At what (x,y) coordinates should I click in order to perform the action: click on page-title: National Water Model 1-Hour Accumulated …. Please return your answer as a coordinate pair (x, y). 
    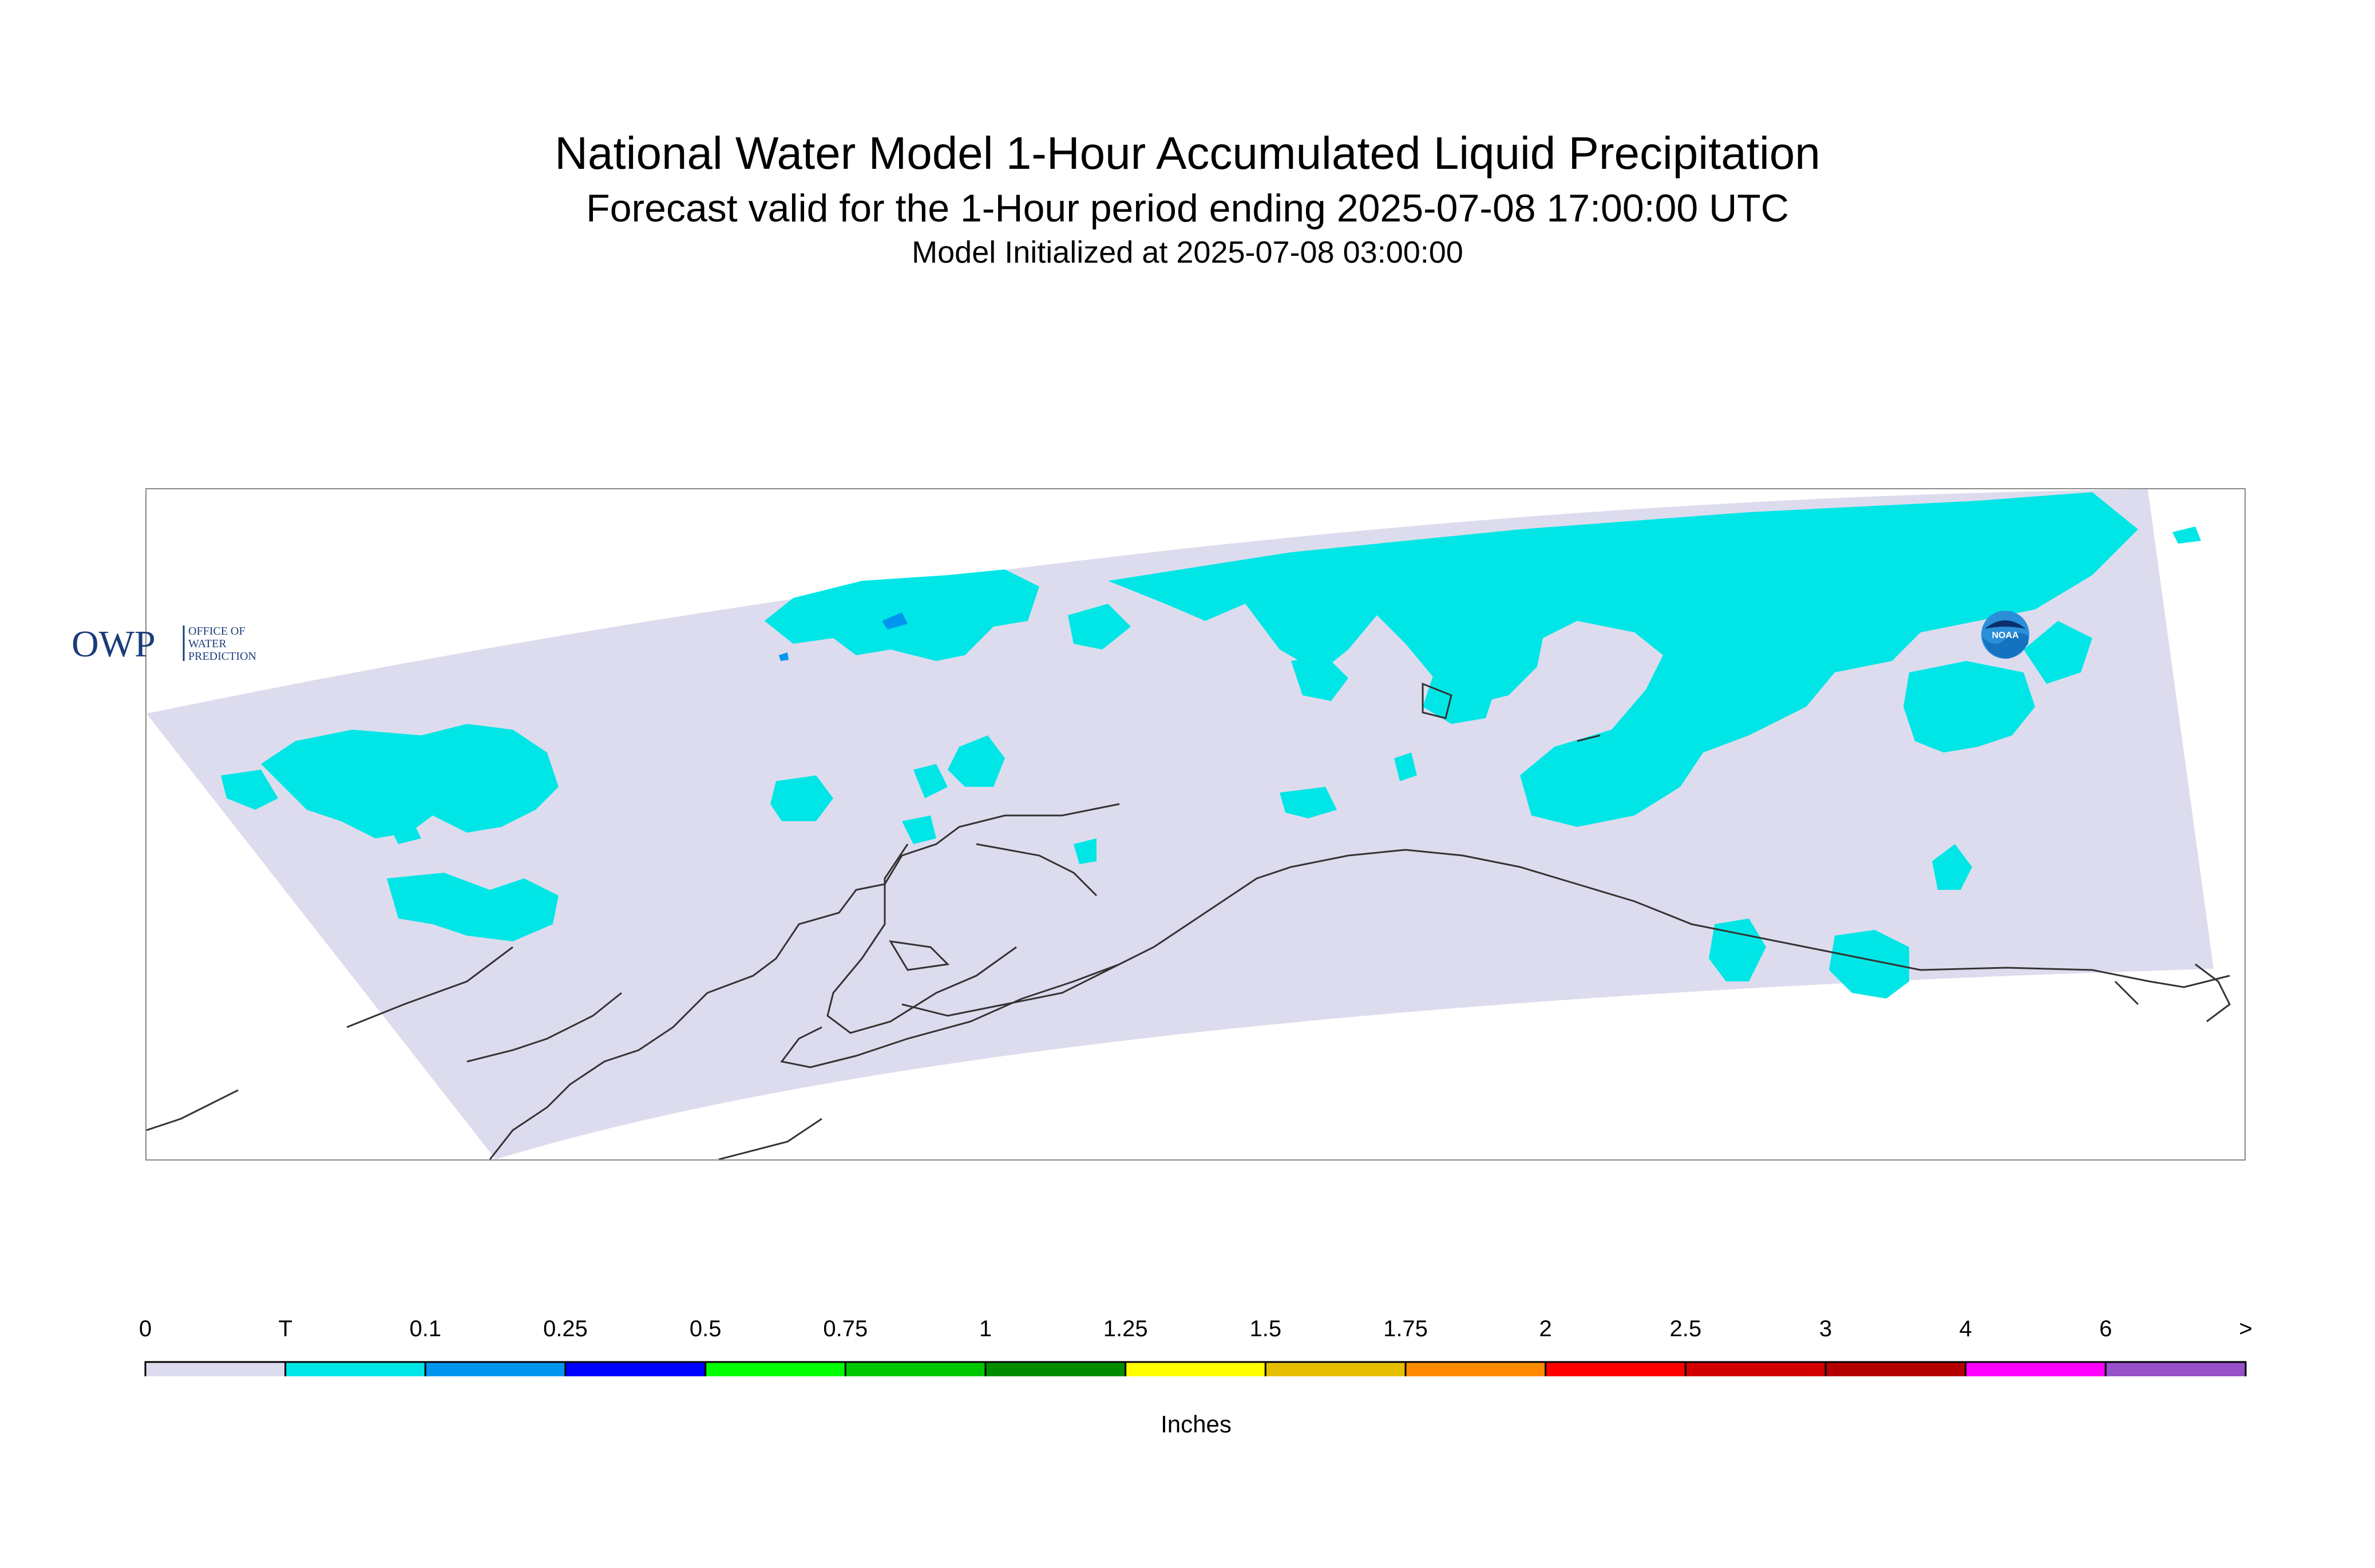
    Looking at the image, I should click on (1187, 153).